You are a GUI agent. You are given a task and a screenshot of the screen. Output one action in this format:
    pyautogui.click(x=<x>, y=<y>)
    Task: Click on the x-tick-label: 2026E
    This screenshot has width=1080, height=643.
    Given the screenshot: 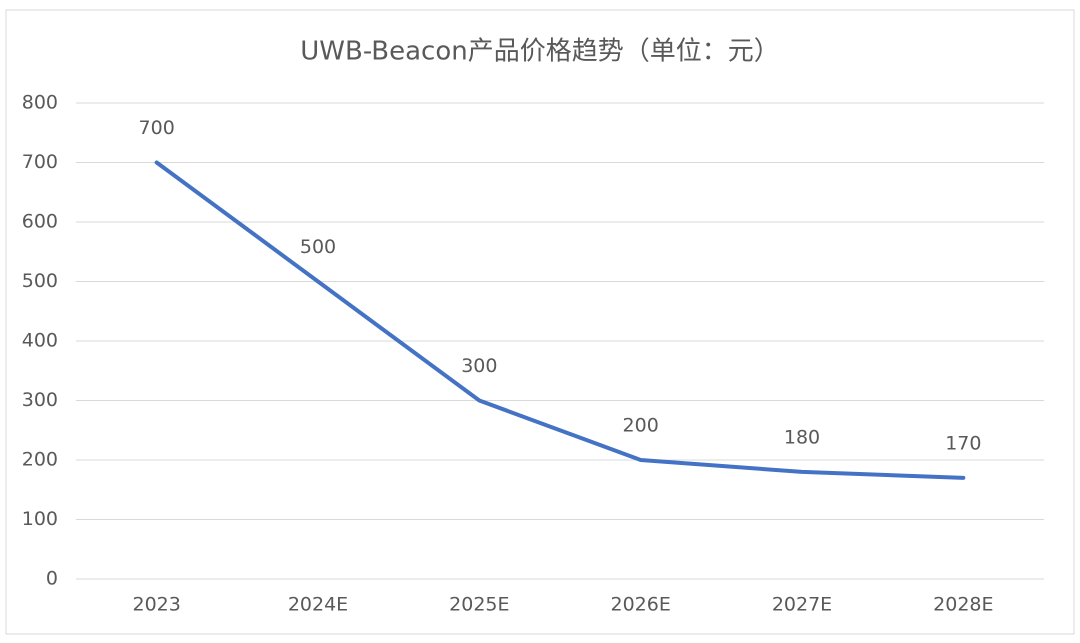 What is the action you would take?
    pyautogui.click(x=640, y=605)
    